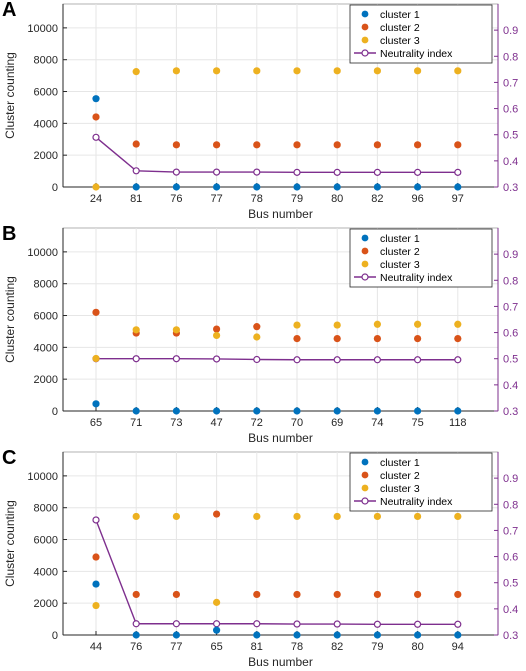  What do you see at coordinates (46, 156) in the screenshot?
I see `y-tick-label: 2000` at bounding box center [46, 156].